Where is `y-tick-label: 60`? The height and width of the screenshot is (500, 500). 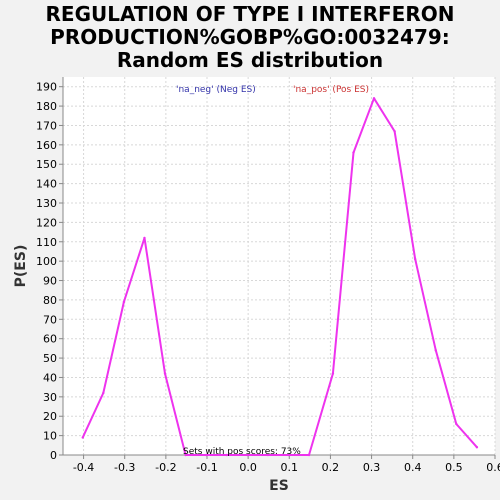 y-tick-label: 60 is located at coordinates (50, 339).